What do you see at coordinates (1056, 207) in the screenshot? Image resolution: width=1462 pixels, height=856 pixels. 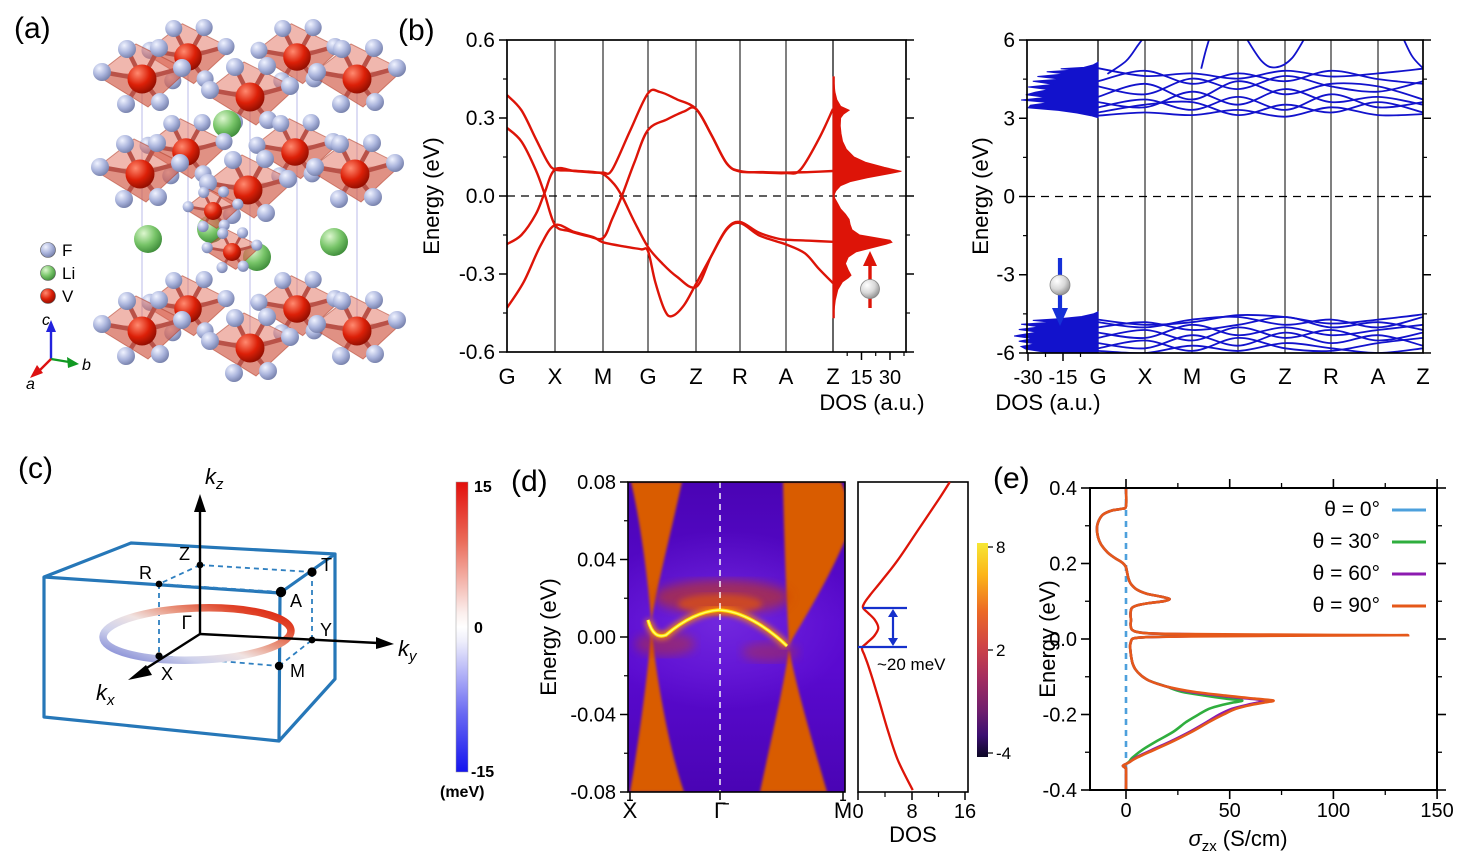 I see `spin-down-dos-fill` at bounding box center [1056, 207].